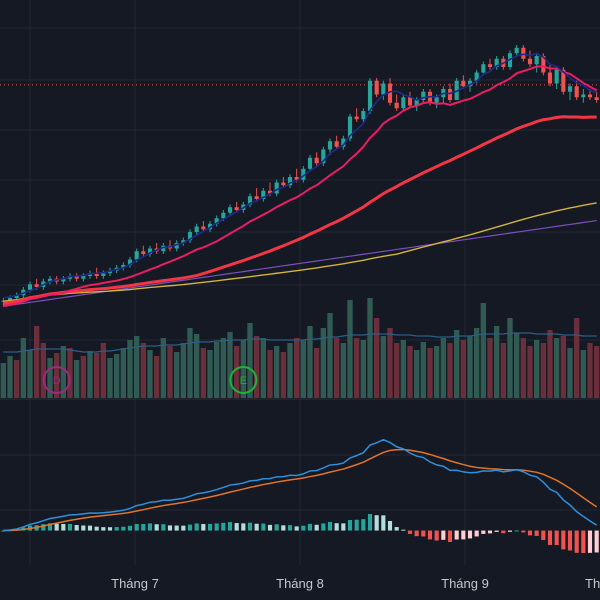 Image resolution: width=600 pixels, height=600 pixels. What do you see at coordinates (300, 490) in the screenshot?
I see `macd-signal-line` at bounding box center [300, 490].